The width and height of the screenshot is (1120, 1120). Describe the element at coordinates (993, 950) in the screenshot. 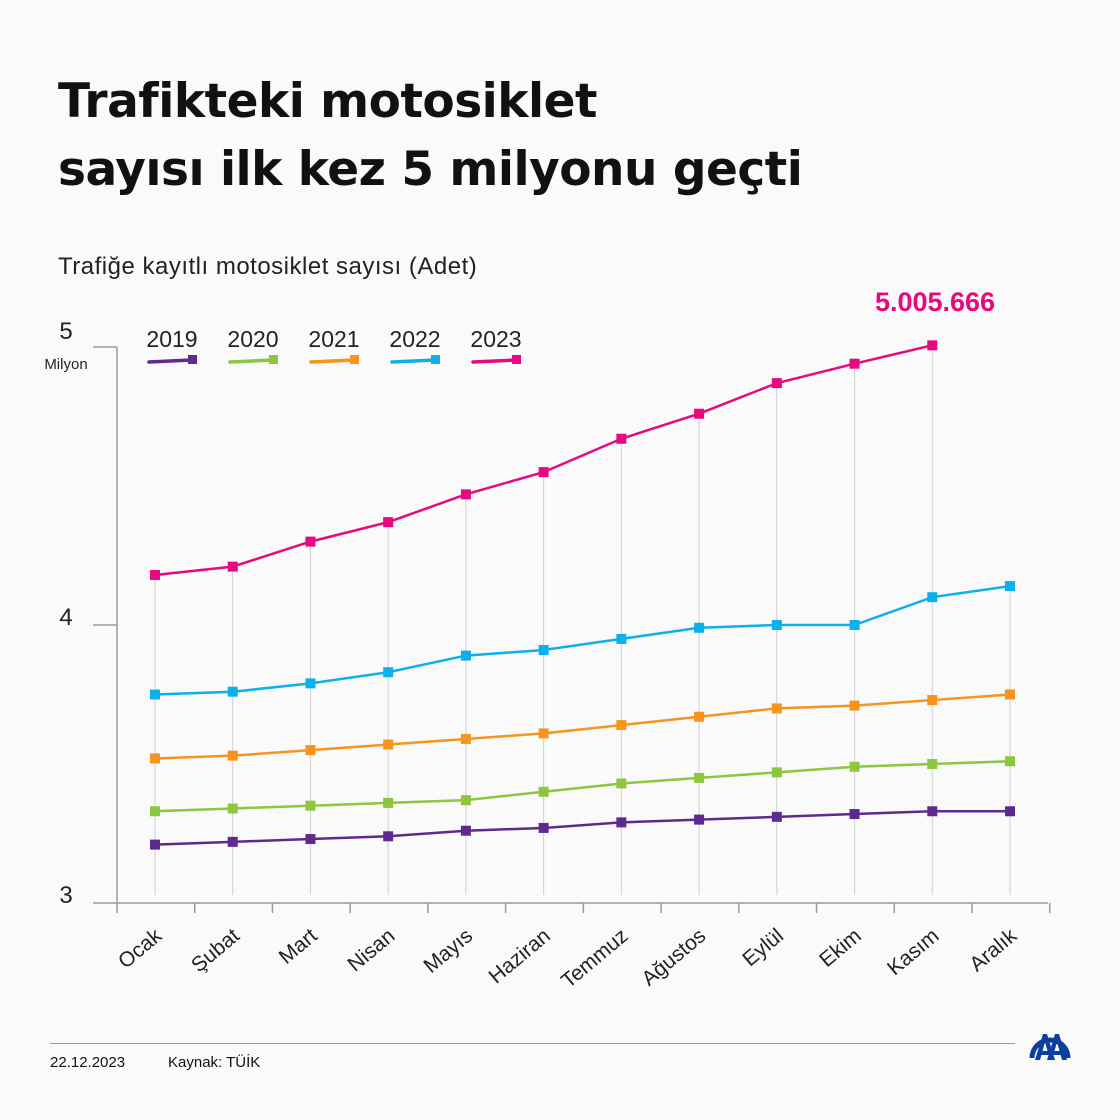

I see `x-tick-label: Aralık` at that location.